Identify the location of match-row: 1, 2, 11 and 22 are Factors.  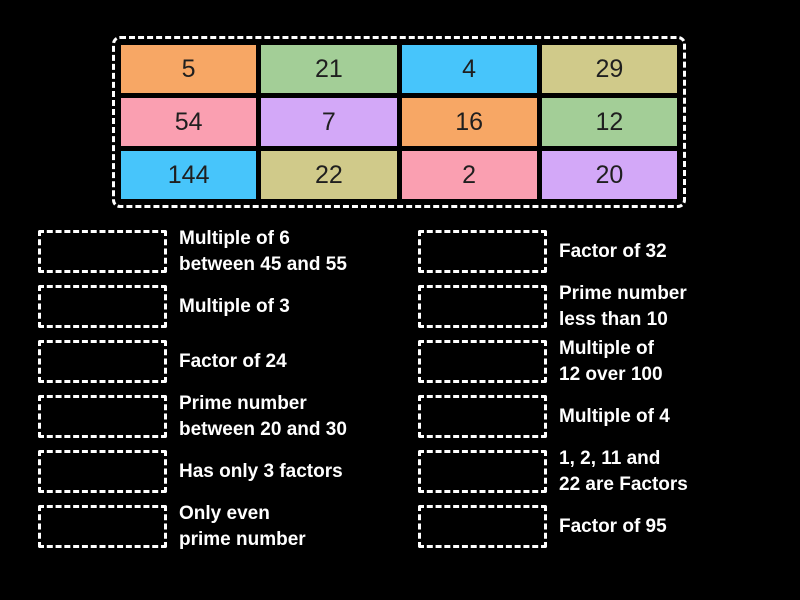
(553, 471).